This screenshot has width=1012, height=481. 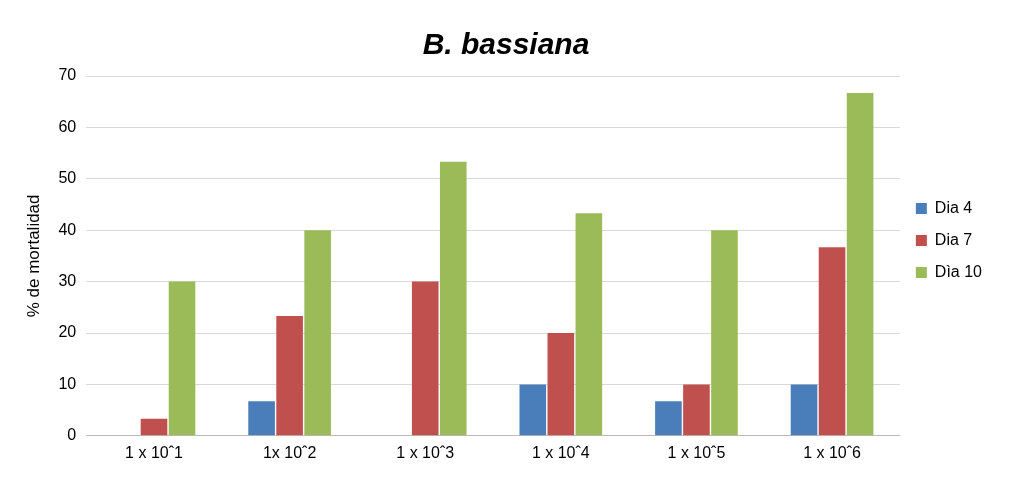 What do you see at coordinates (72, 435) in the screenshot?
I see `y-tick-label: 0` at bounding box center [72, 435].